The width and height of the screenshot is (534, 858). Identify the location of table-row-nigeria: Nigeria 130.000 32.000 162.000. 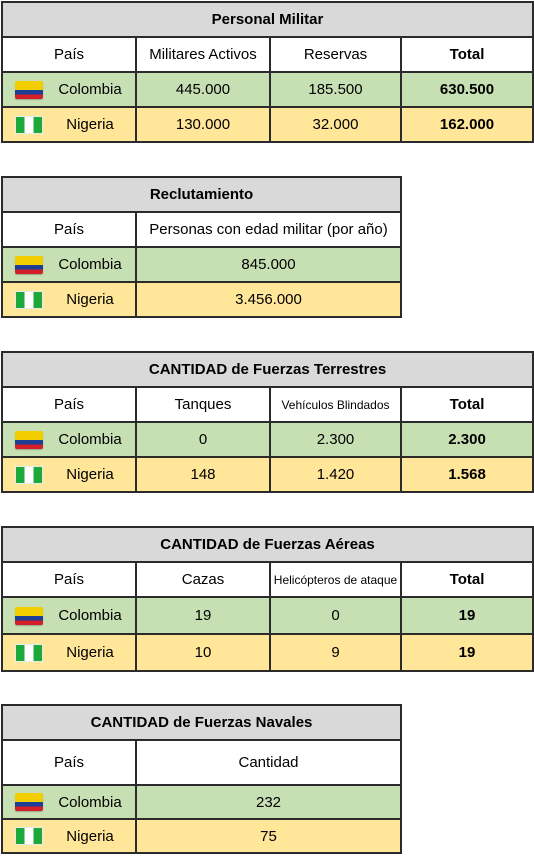
(267, 124).